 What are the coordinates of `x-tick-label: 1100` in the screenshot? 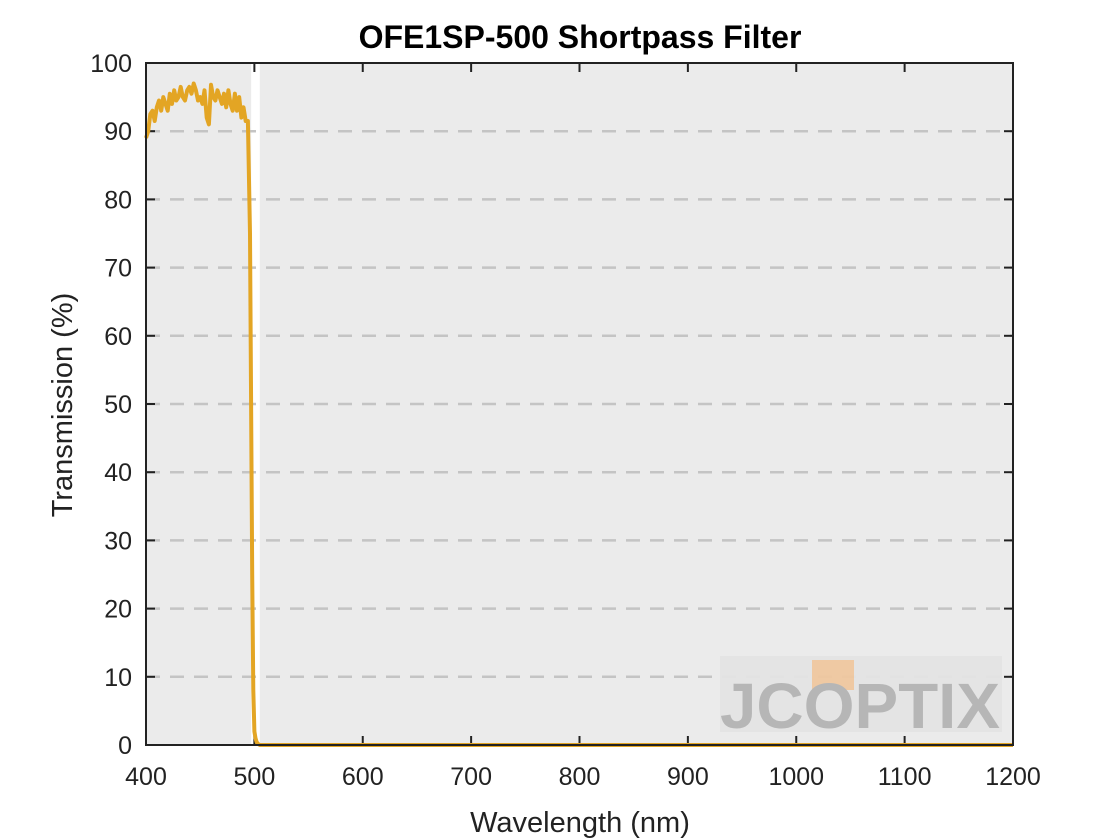 It's located at (905, 777).